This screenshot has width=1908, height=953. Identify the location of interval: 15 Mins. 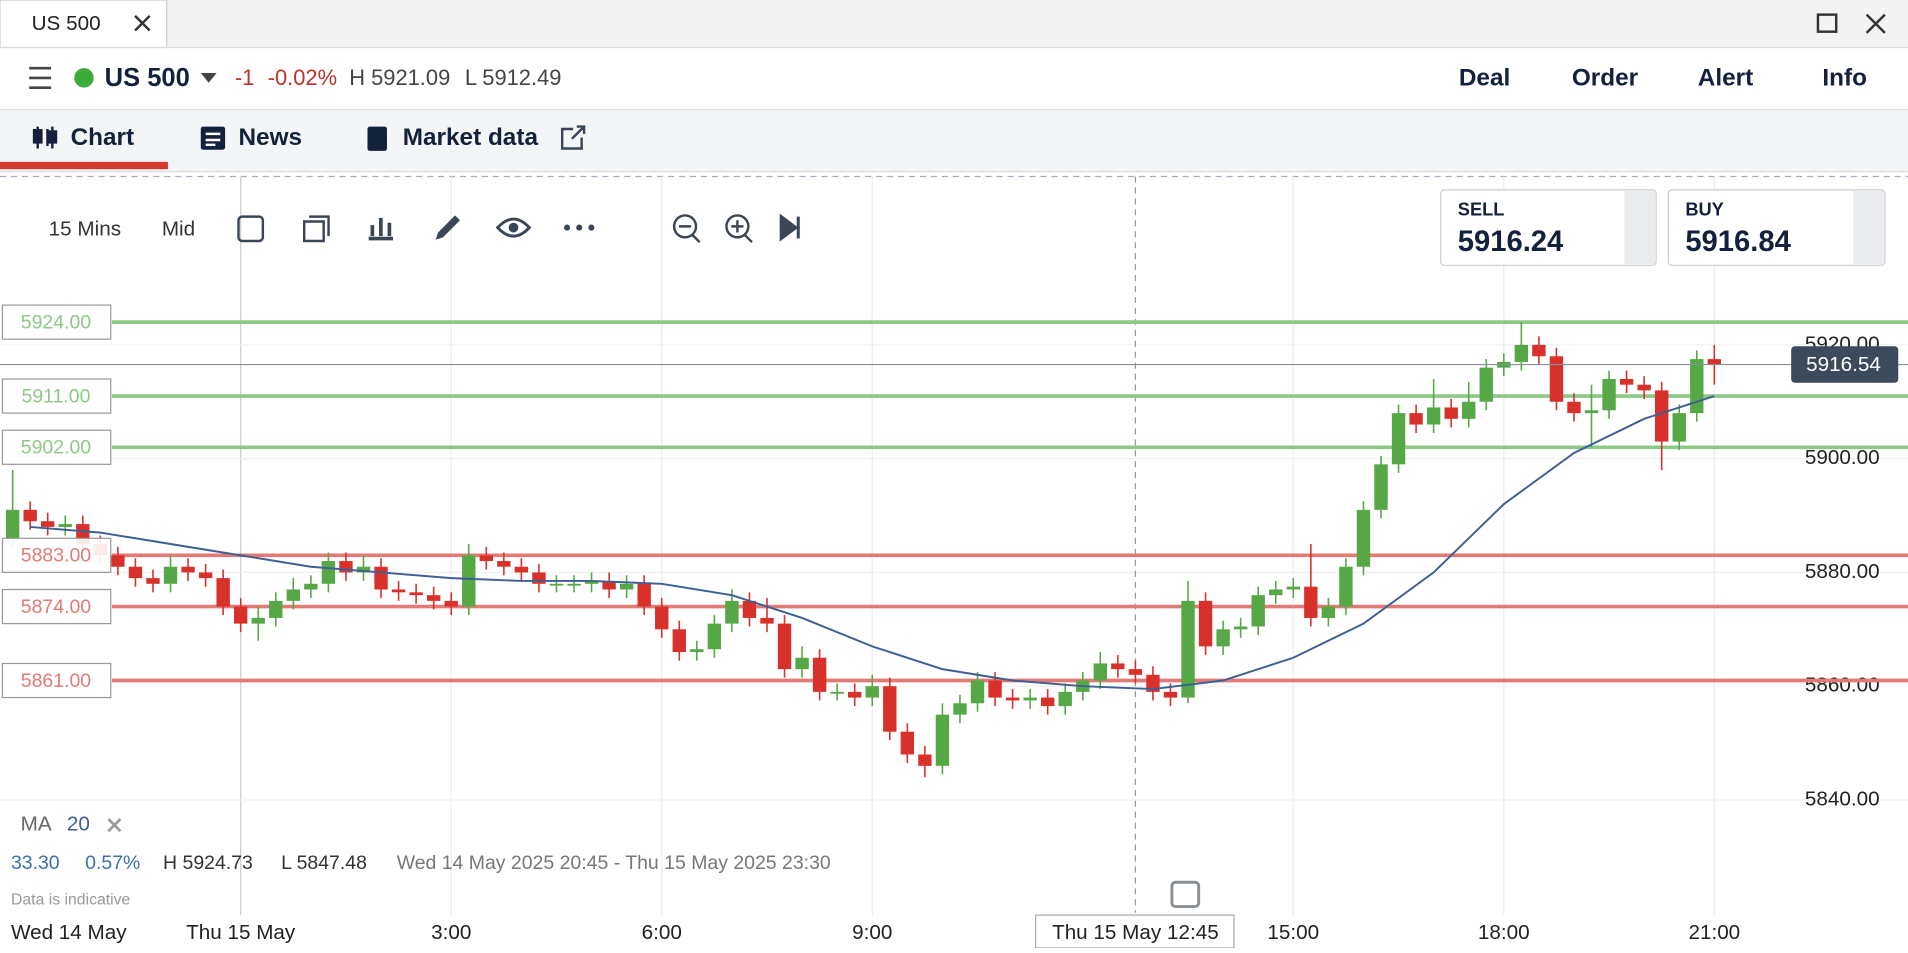
(85, 228).